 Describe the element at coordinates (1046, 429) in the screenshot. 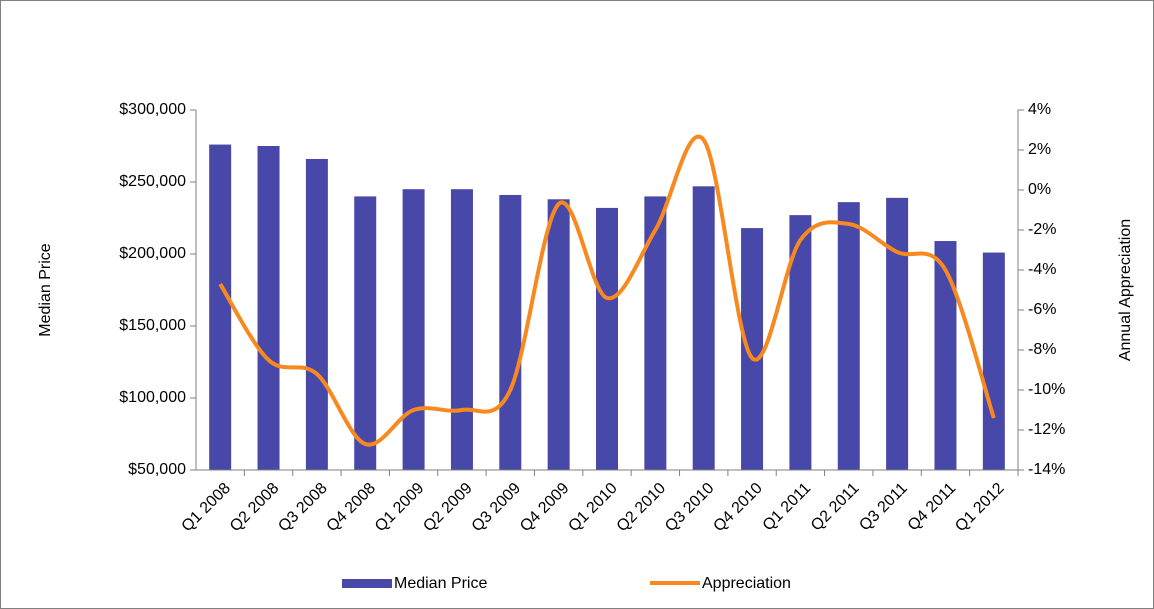

I see `y2-tick-label: -12%` at that location.